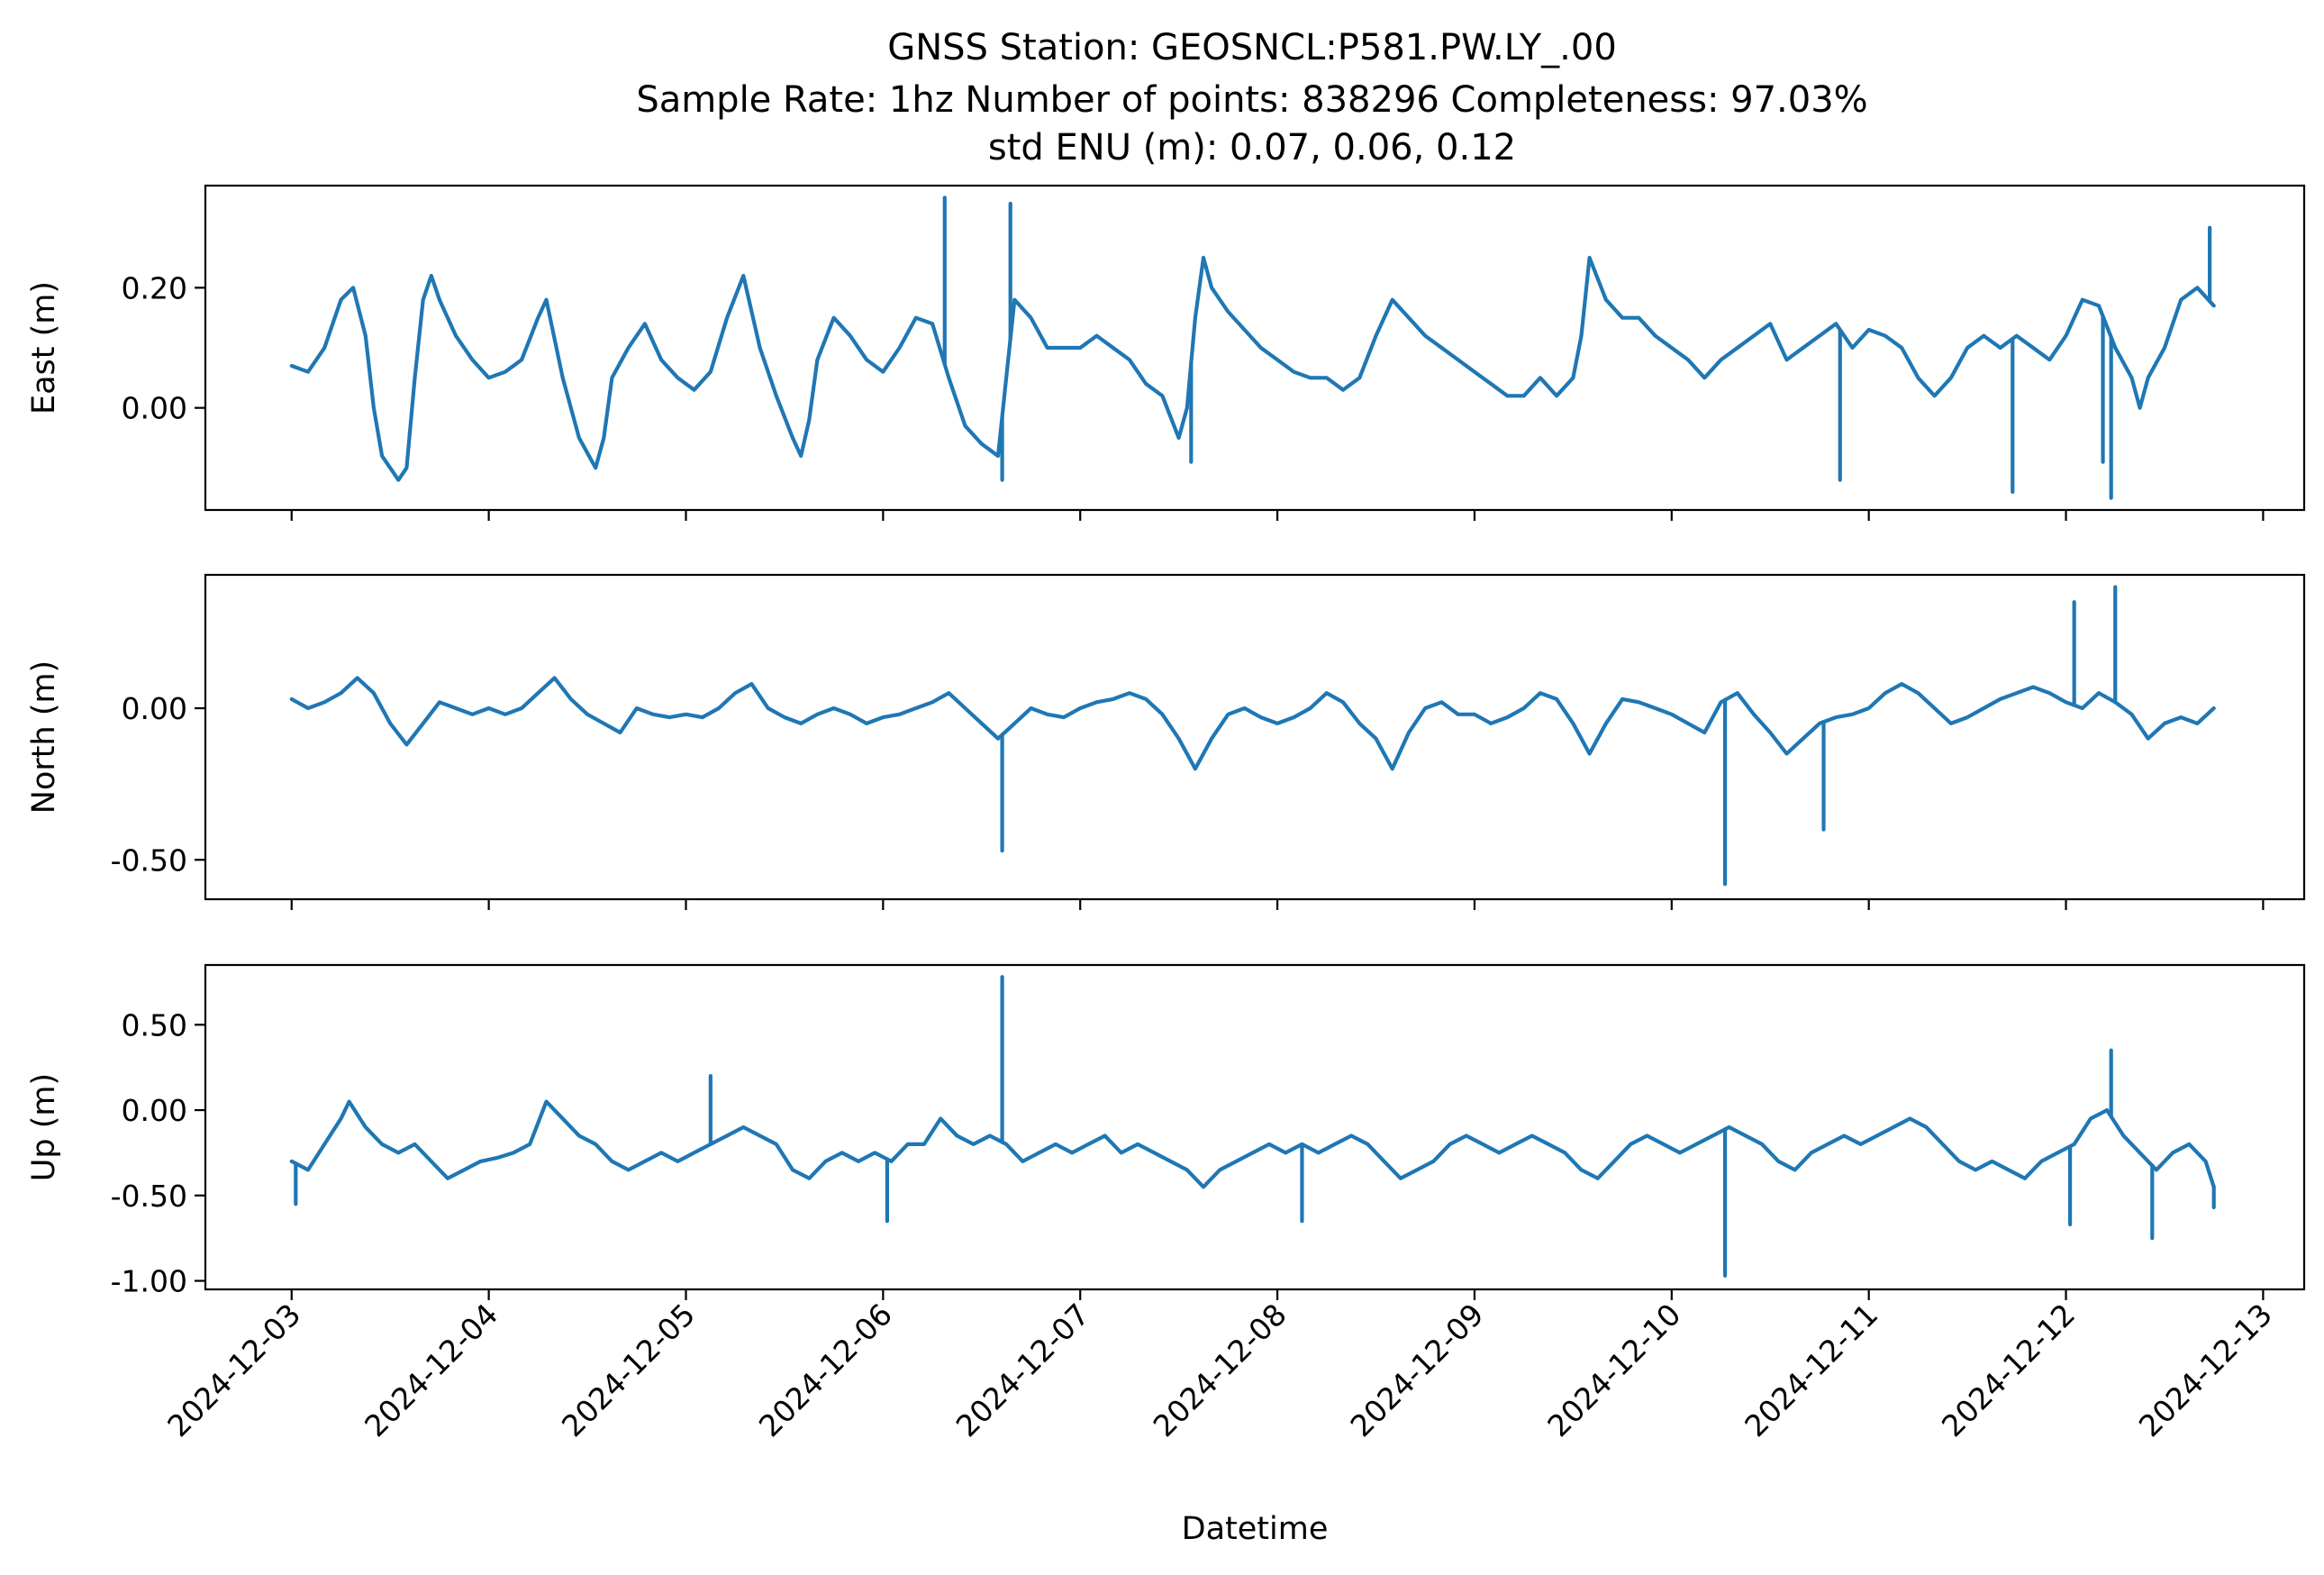 The image size is (2324, 1575). What do you see at coordinates (44, 1127) in the screenshot?
I see `up-y-axis-label: Up (m)` at bounding box center [44, 1127].